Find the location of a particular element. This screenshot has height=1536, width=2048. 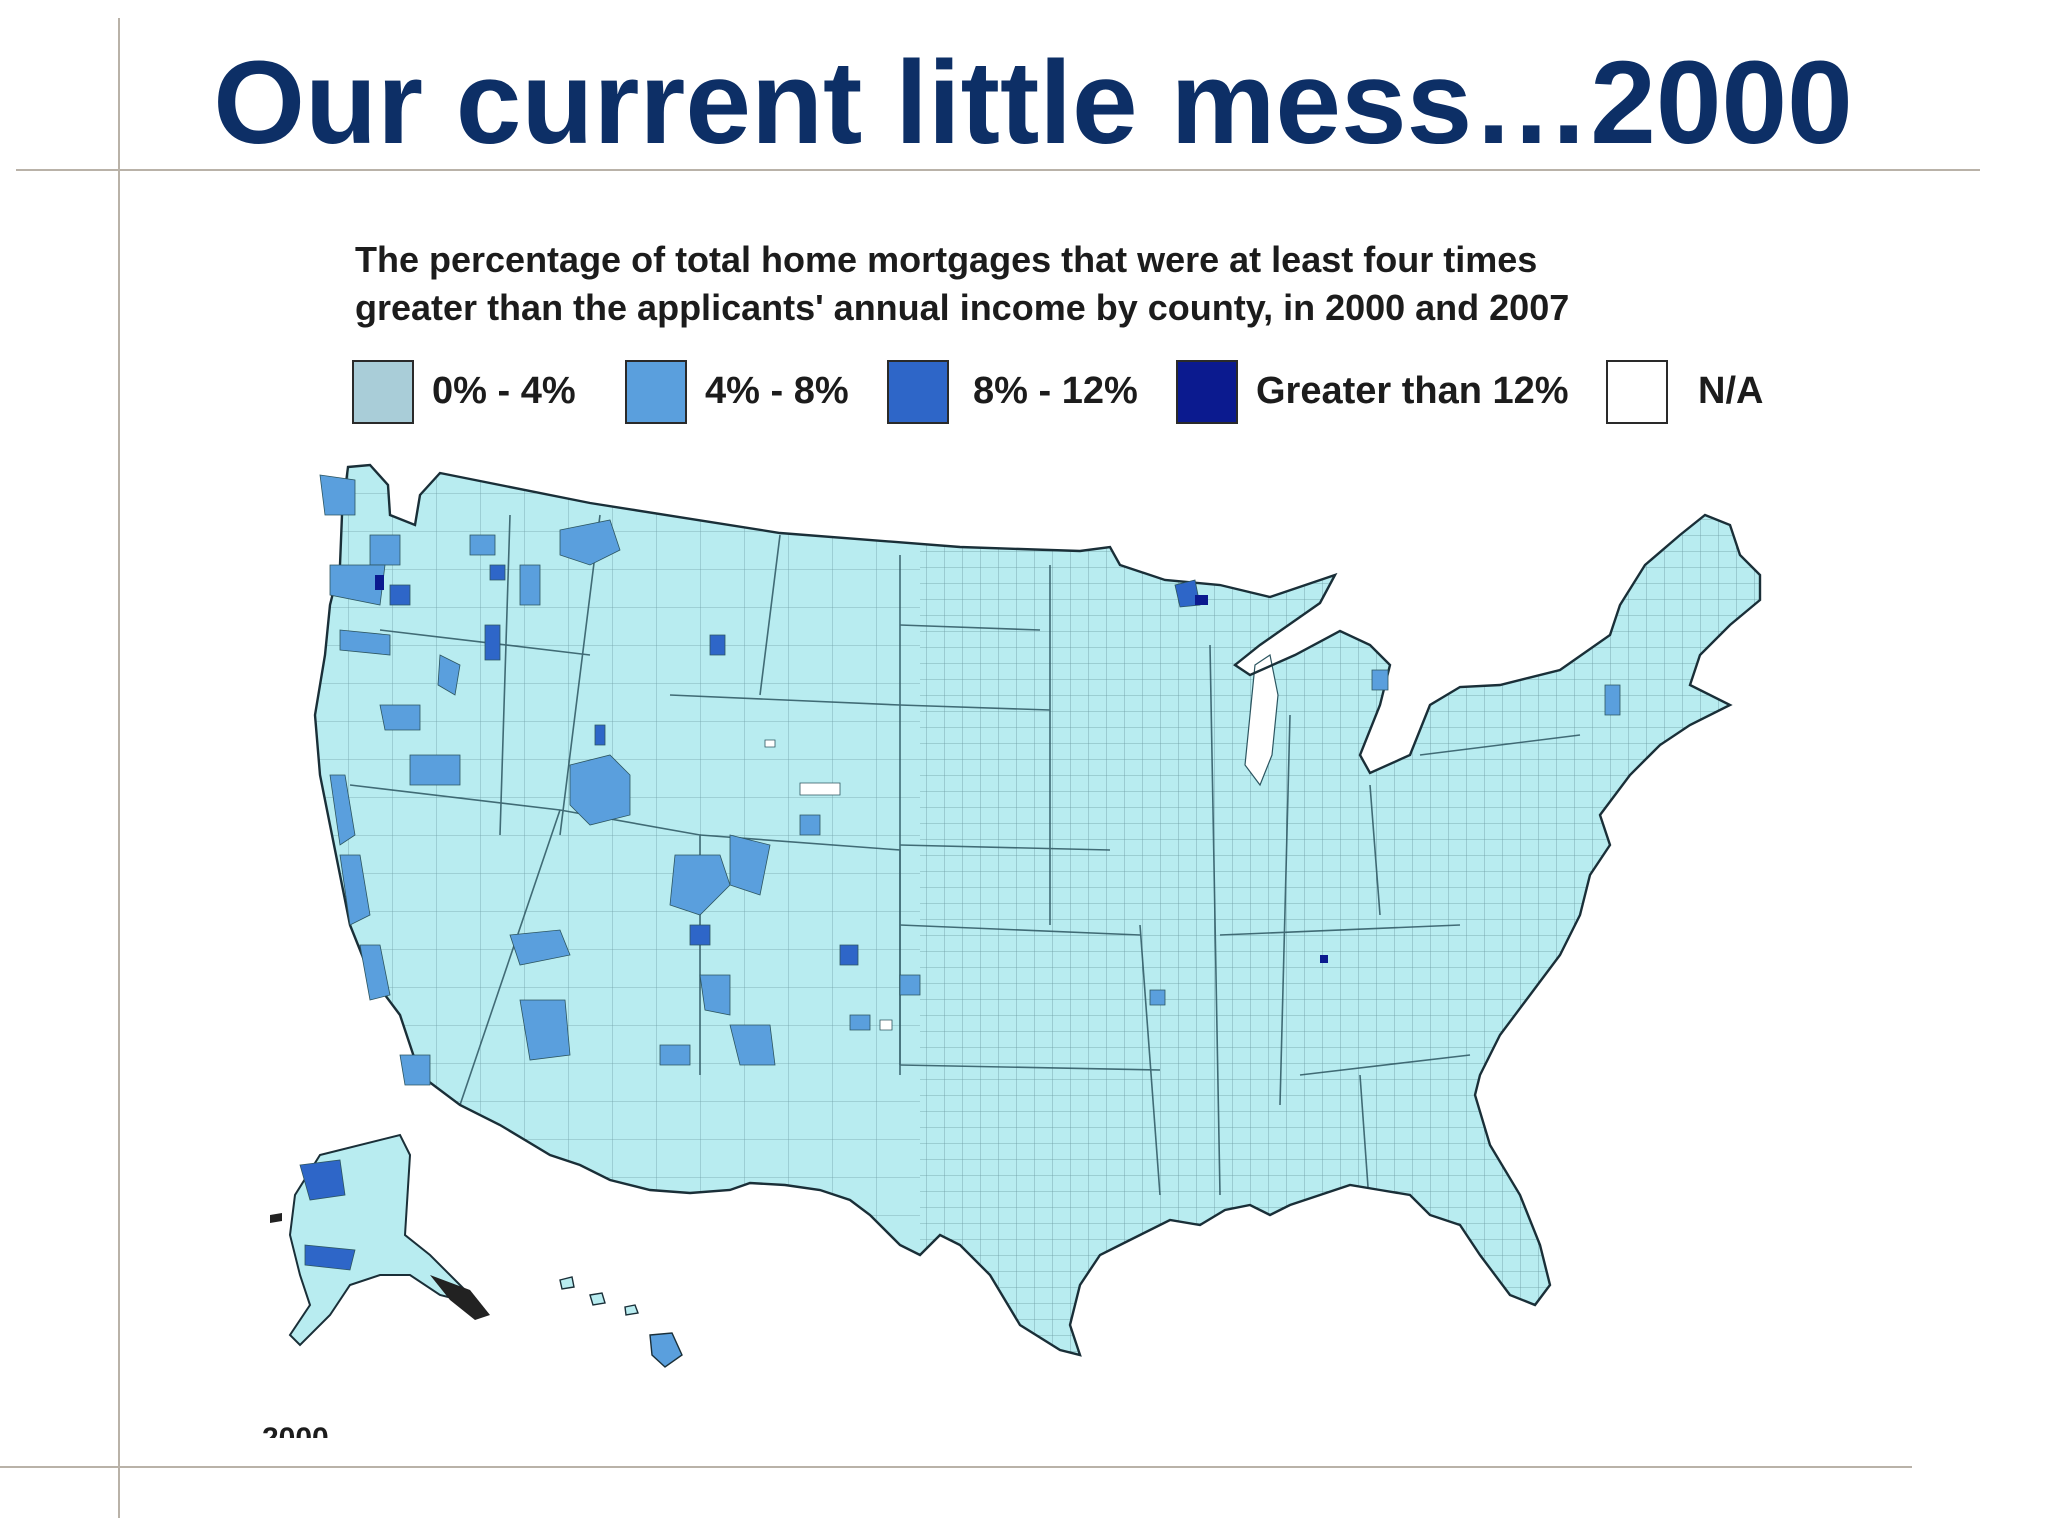

legend-label: 4% - 8% is located at coordinates (777, 391).